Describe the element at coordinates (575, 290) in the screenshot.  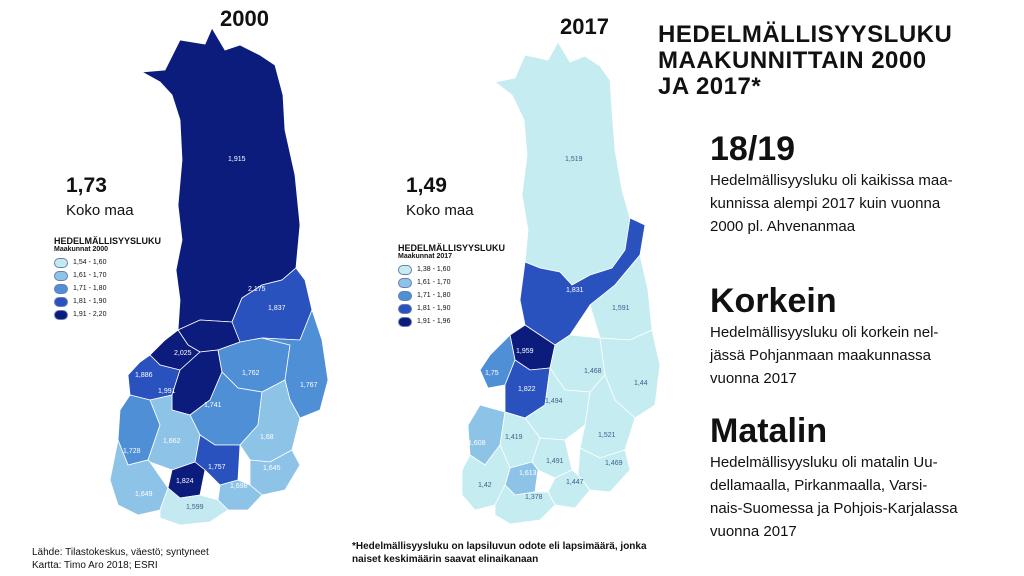
I see `region-label: 1,831` at that location.